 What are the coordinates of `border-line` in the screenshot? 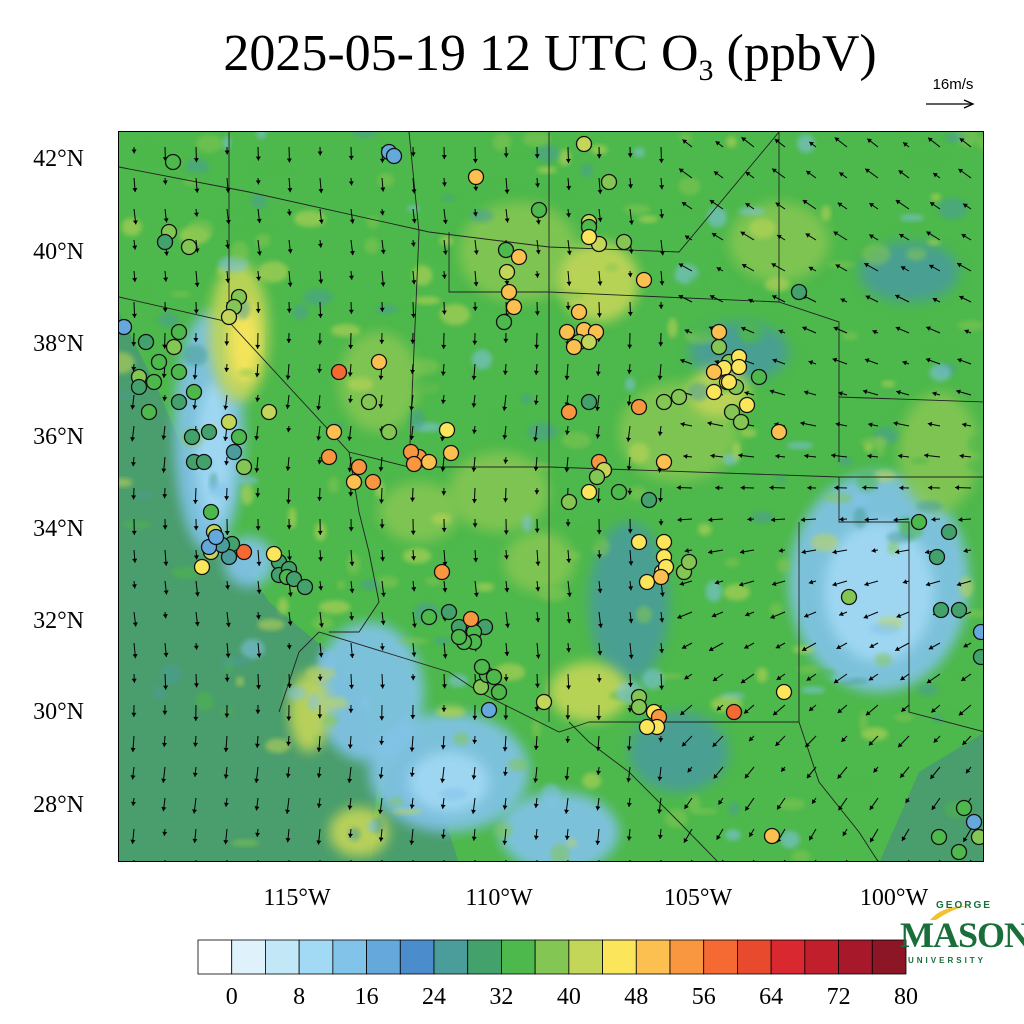 It's located at (694, 376).